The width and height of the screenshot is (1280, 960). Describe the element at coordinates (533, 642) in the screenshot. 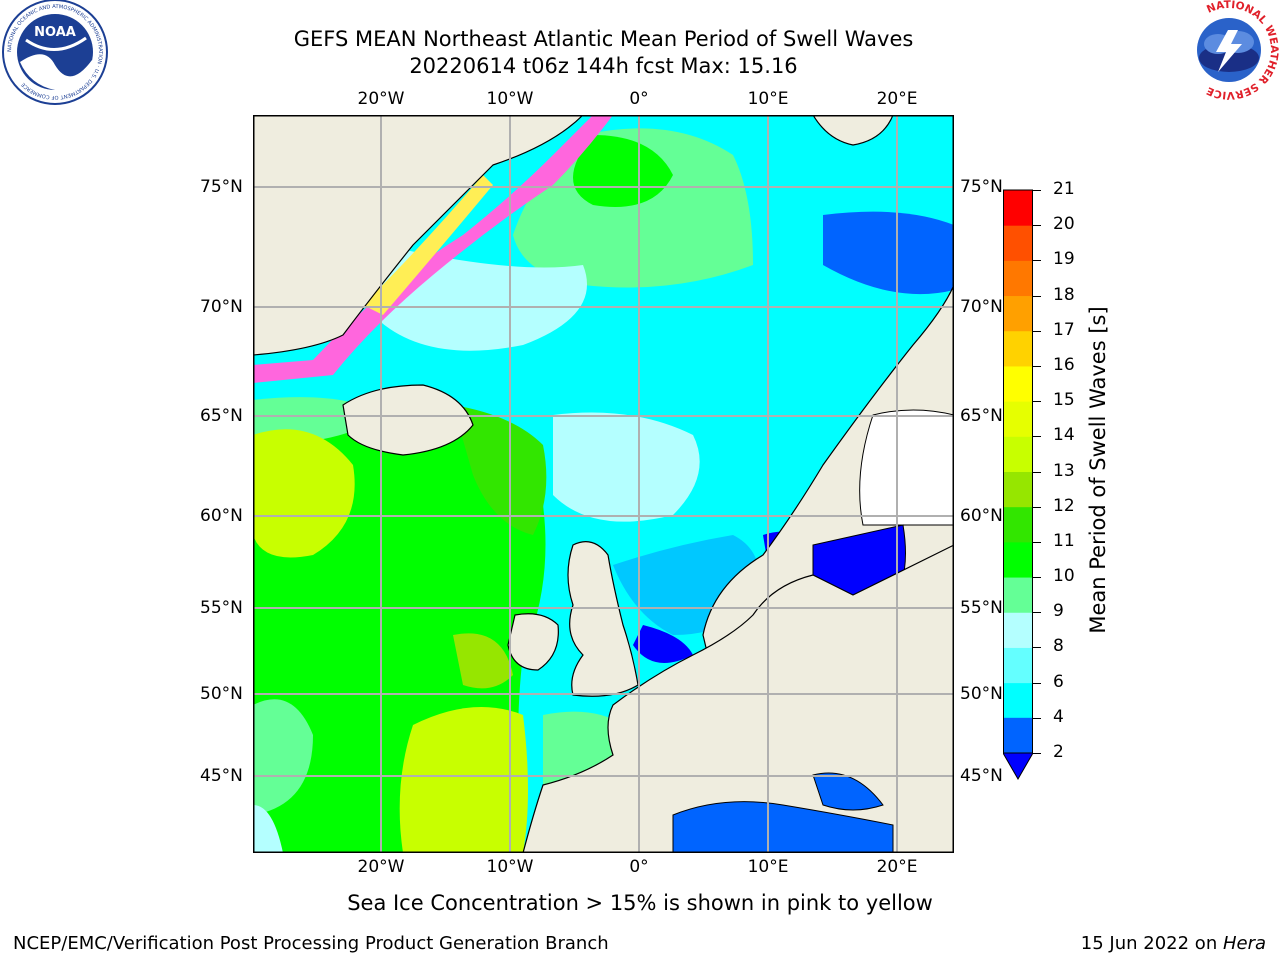

I see `land-ireland` at that location.